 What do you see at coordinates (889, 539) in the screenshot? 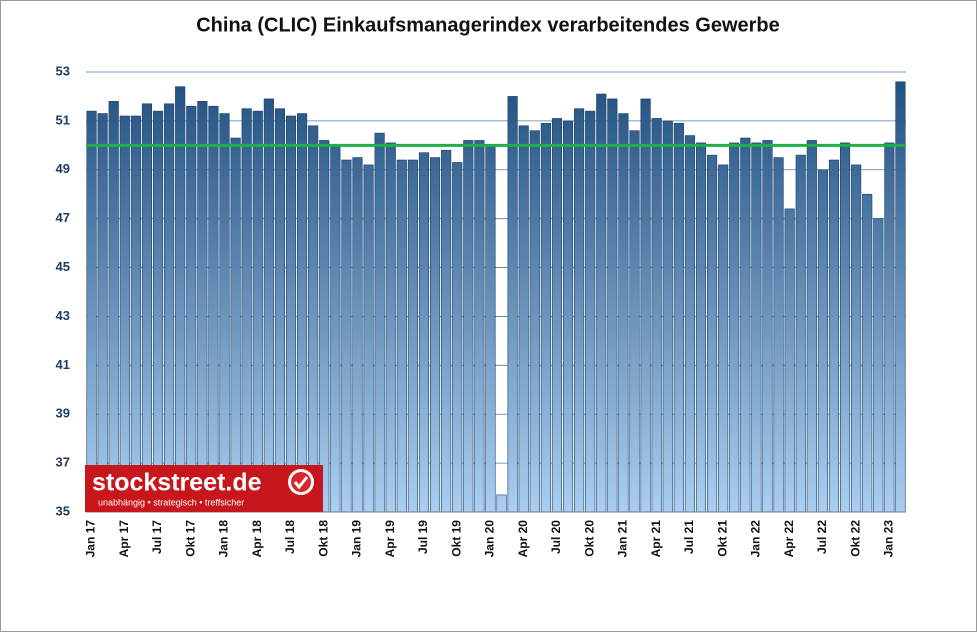
I see `x-tick-label: Jan 23` at bounding box center [889, 539].